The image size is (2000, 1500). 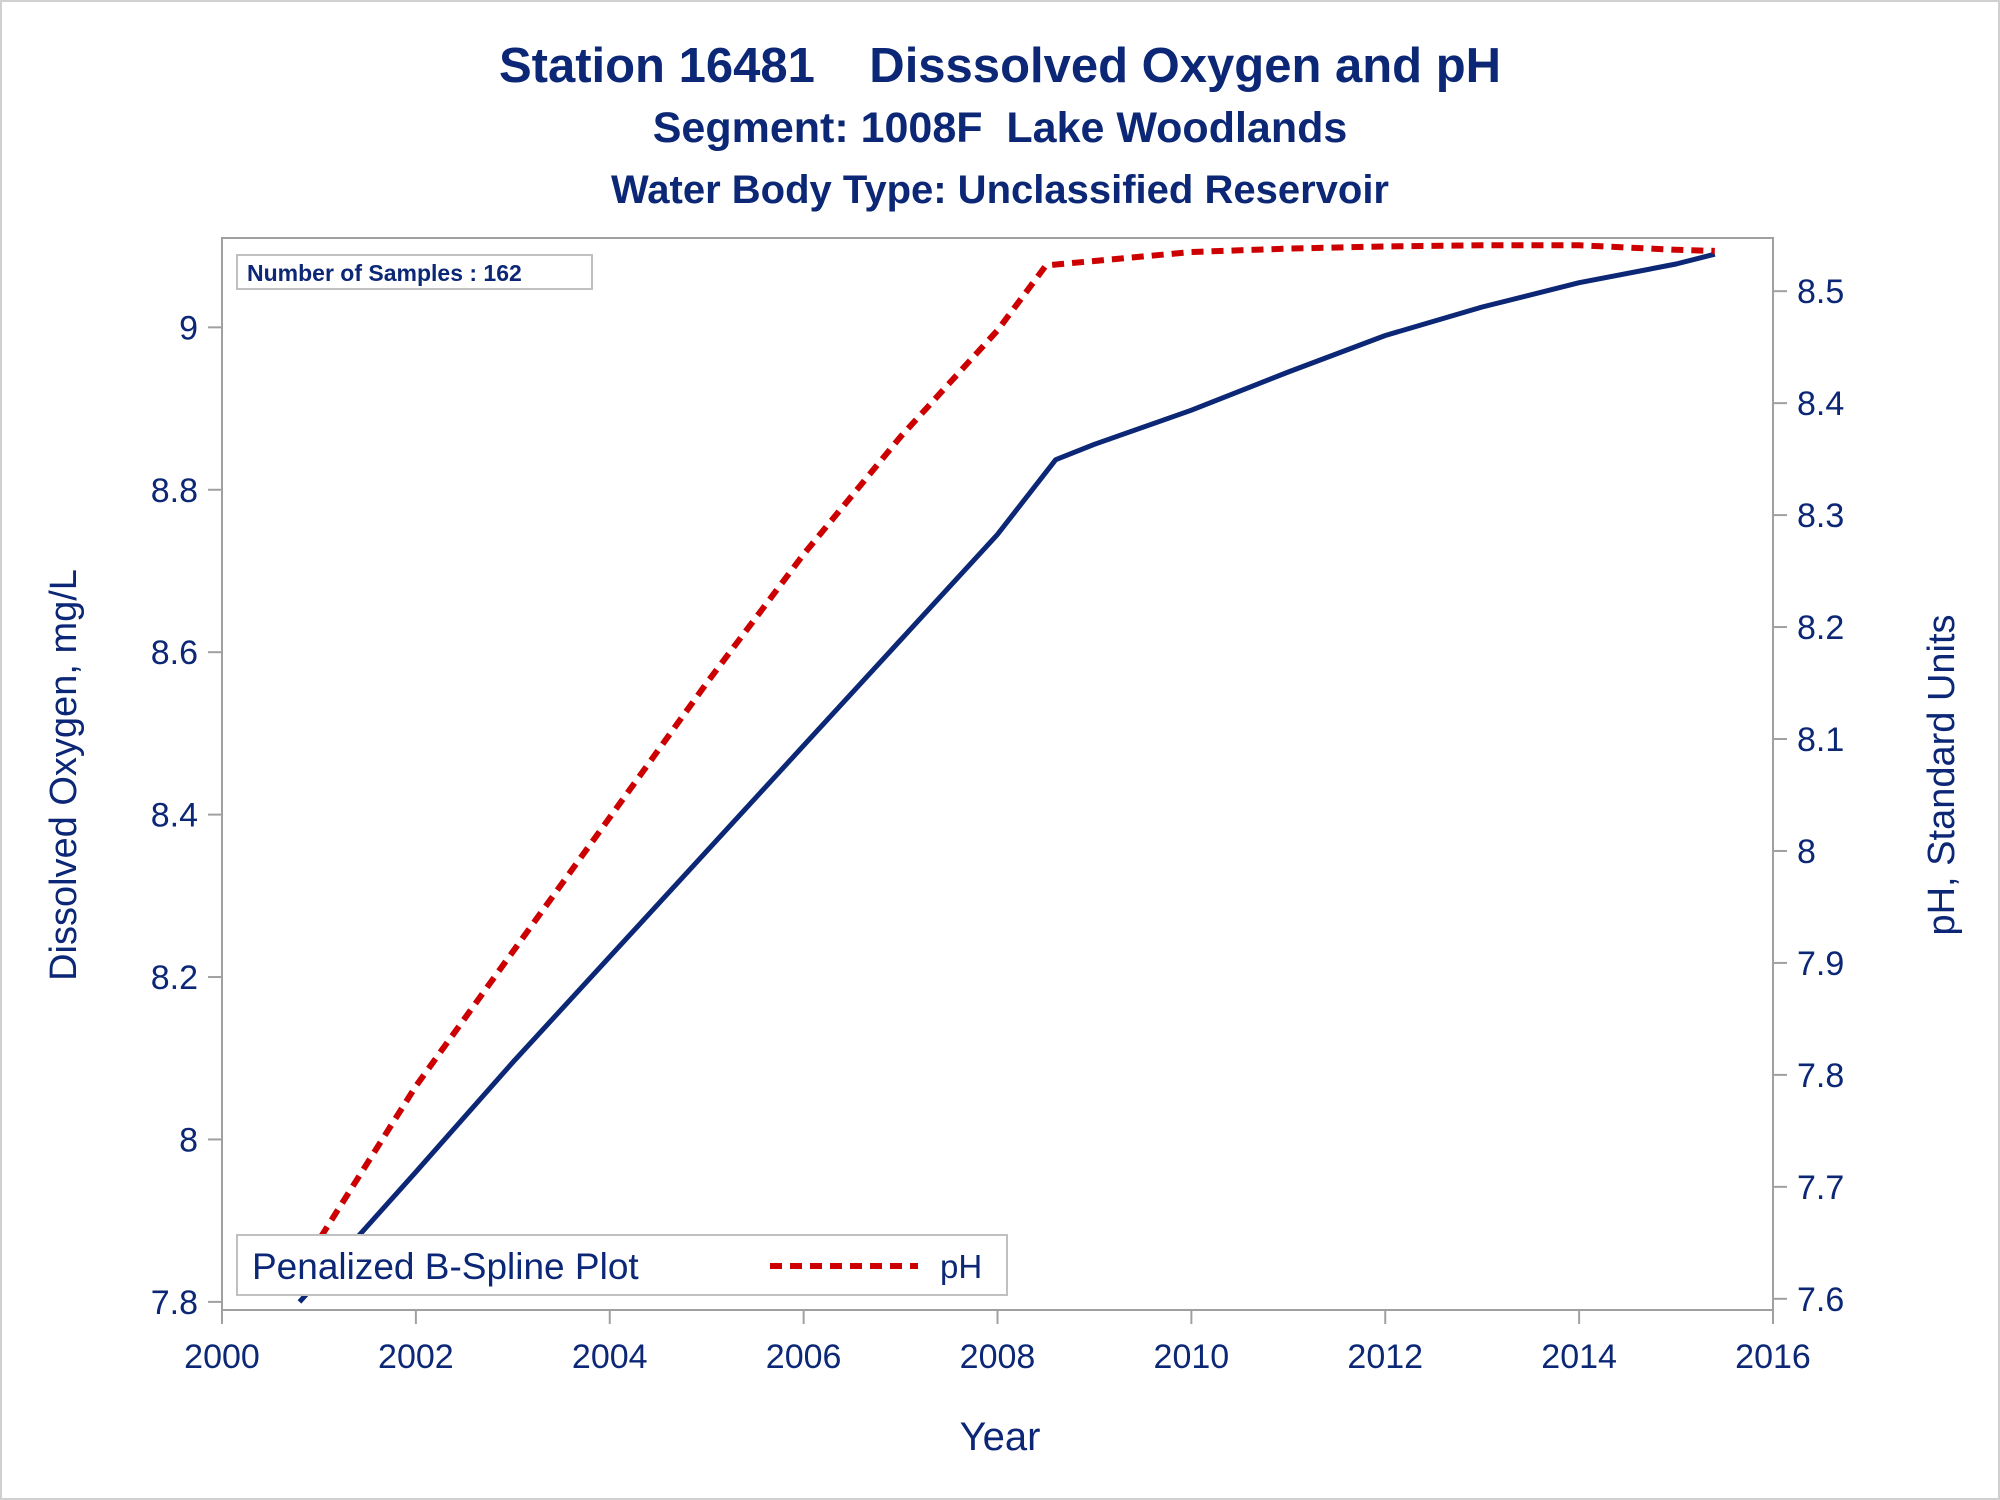 I want to click on x-tick-label: 2016, so click(x=1773, y=1357).